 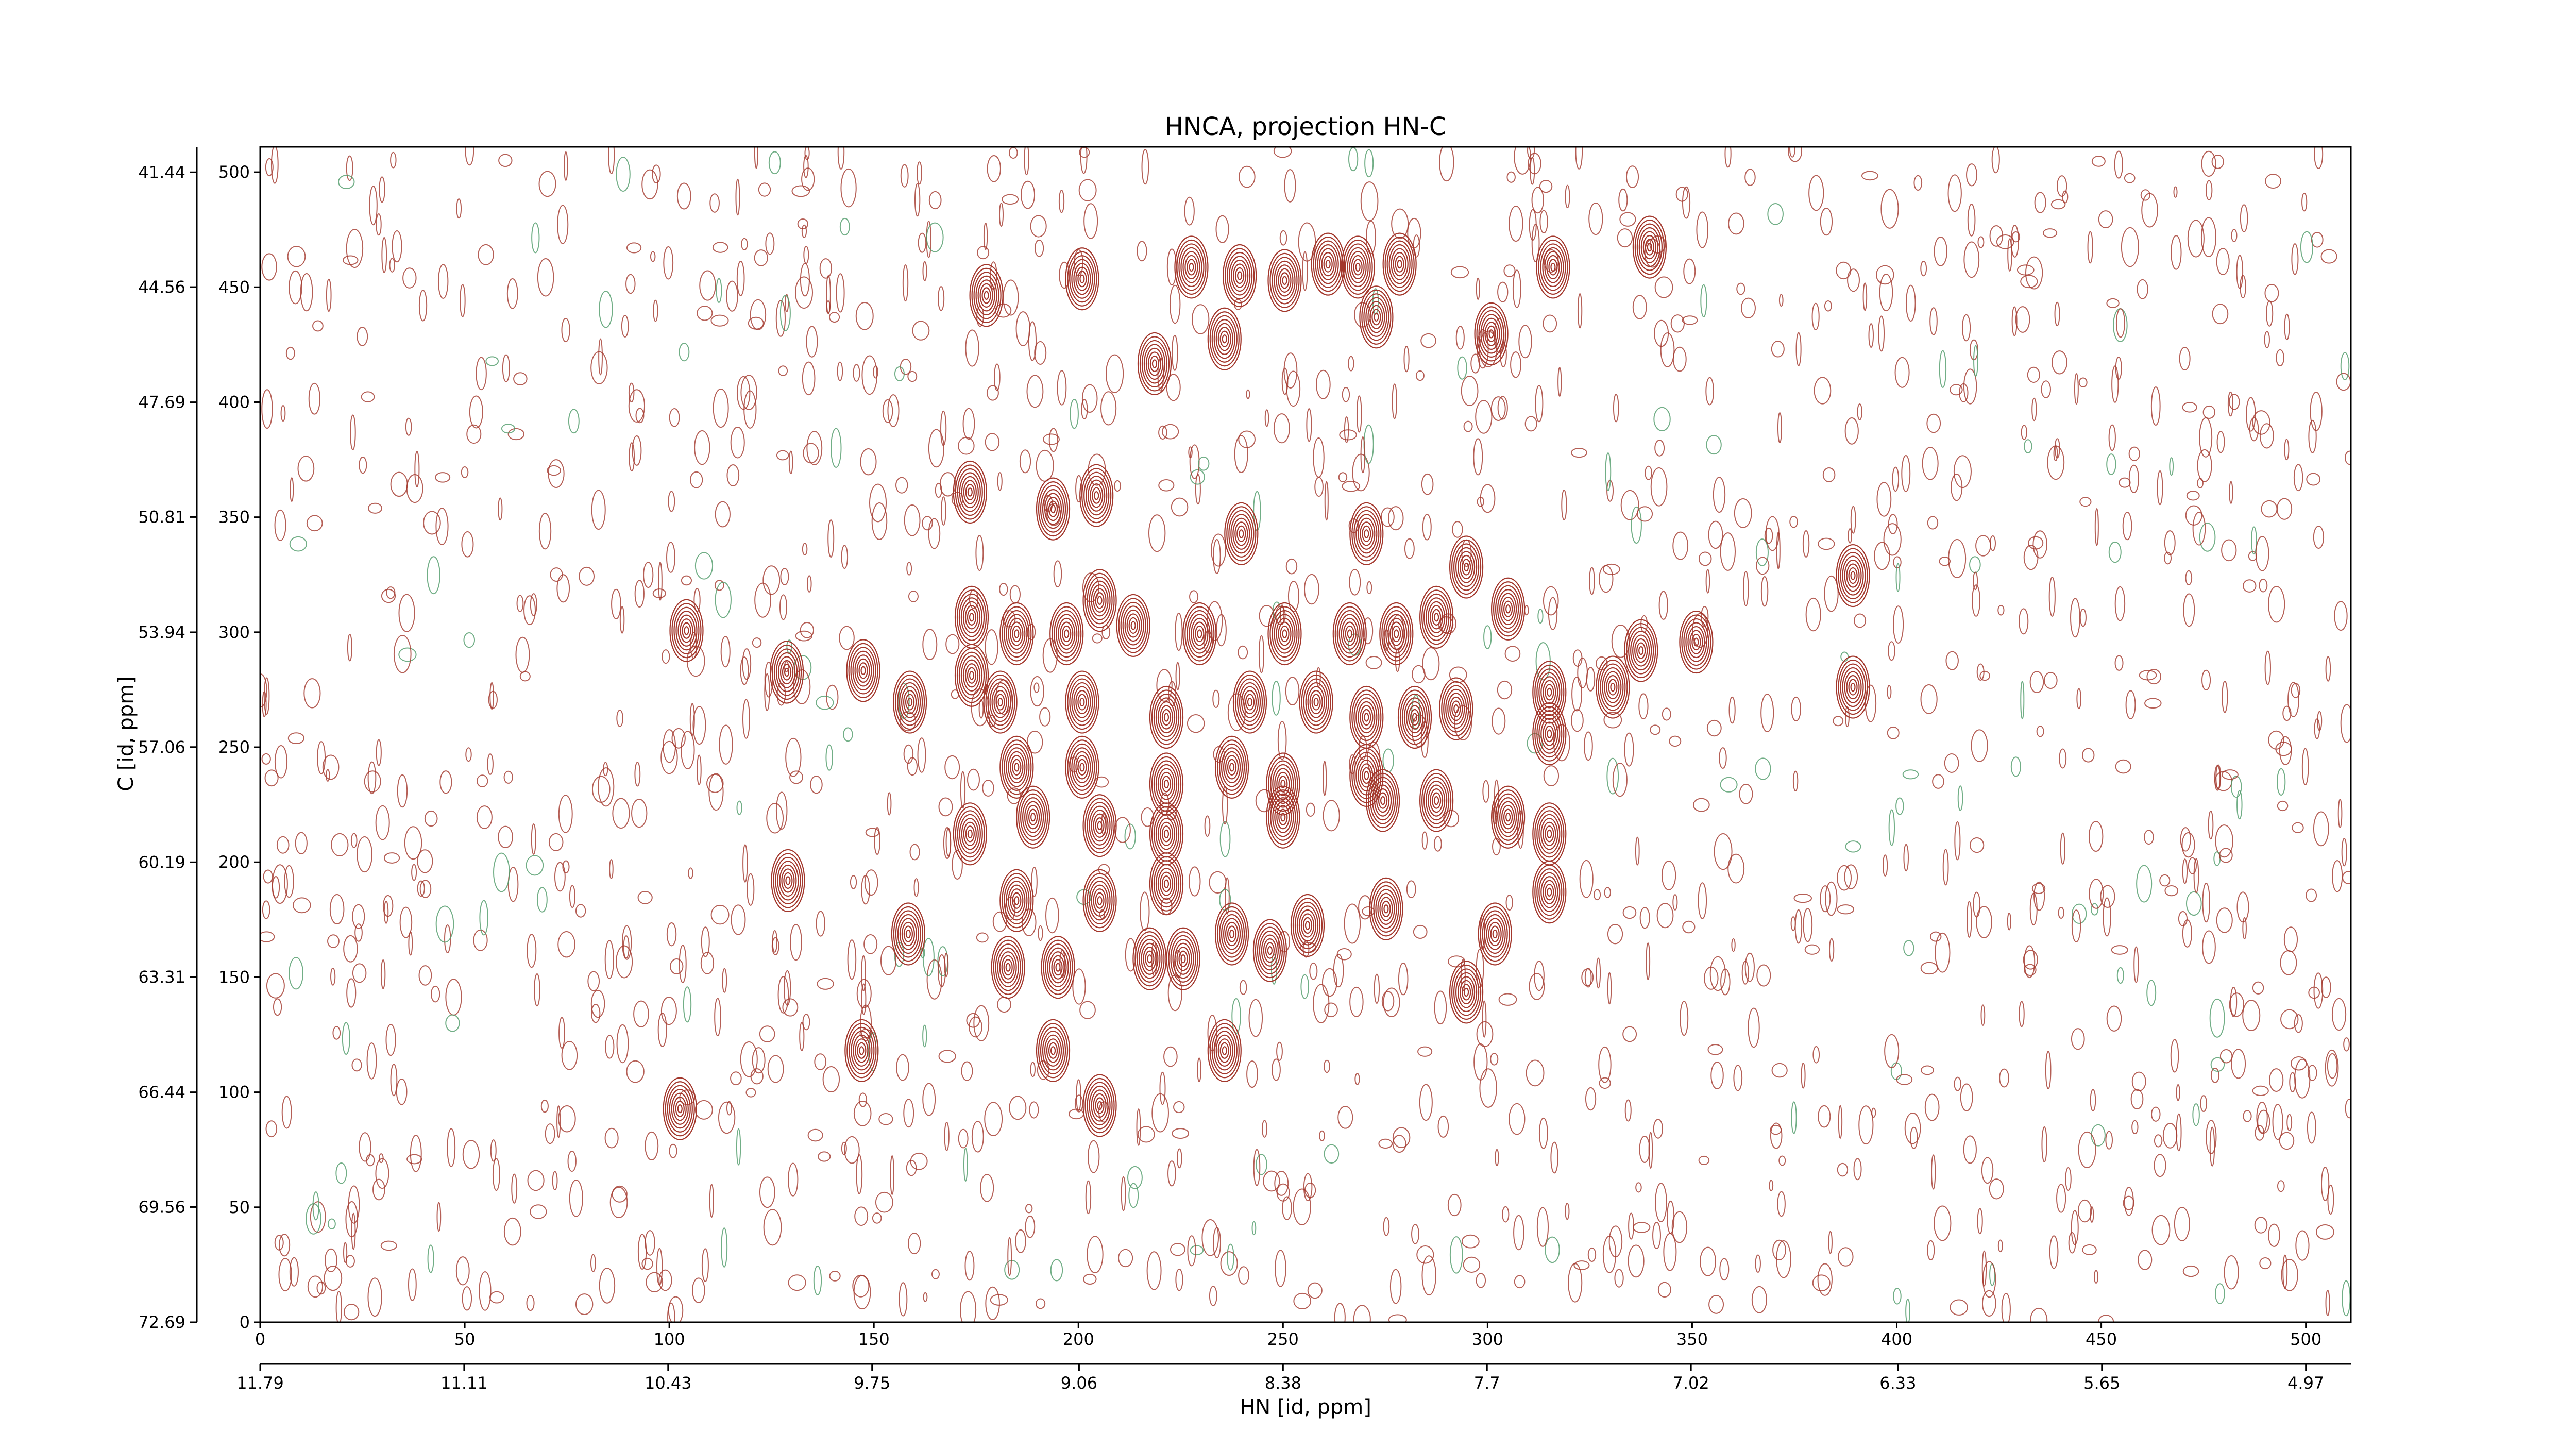 What do you see at coordinates (234, 862) in the screenshot?
I see `y-tick-label: 200` at bounding box center [234, 862].